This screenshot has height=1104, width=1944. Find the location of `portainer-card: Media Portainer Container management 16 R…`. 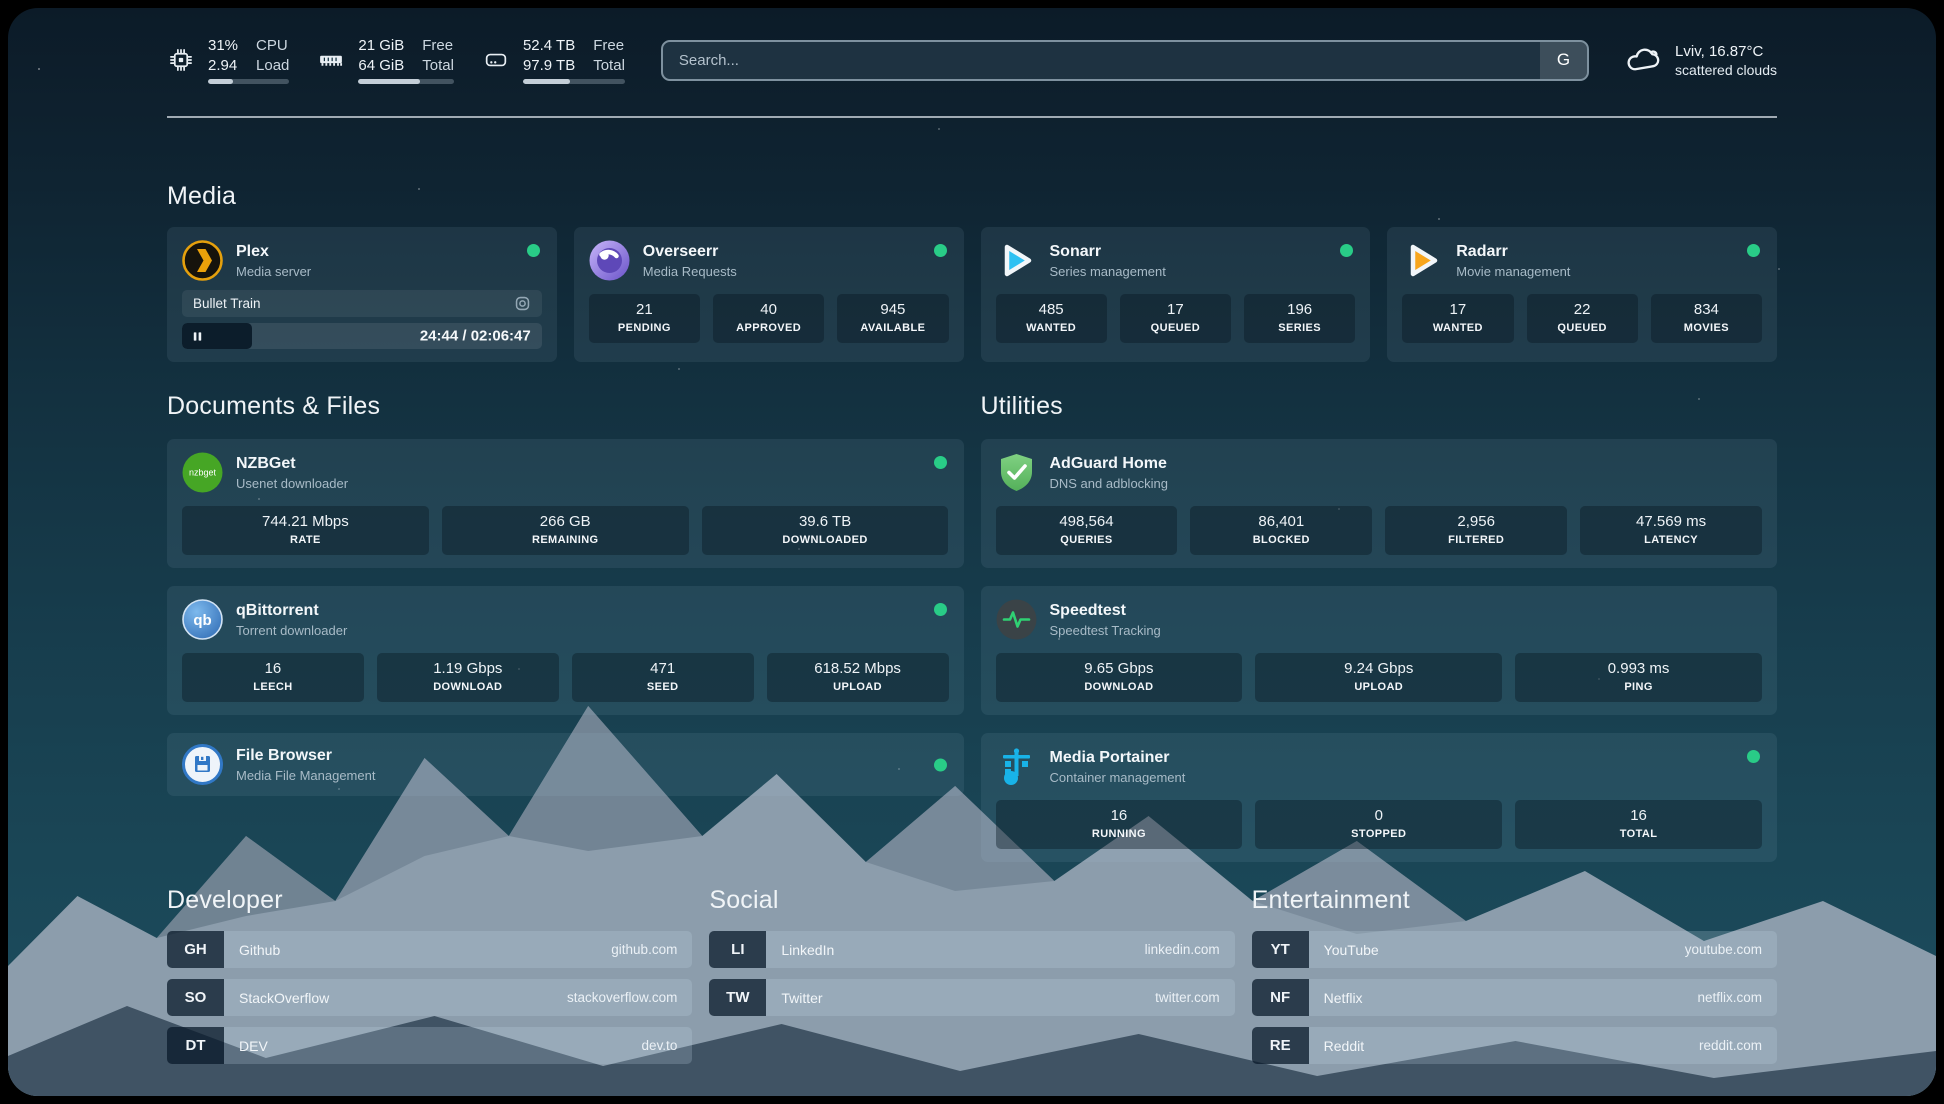

portainer-card: Media Portainer Container management 16 R… is located at coordinates (1378, 797).